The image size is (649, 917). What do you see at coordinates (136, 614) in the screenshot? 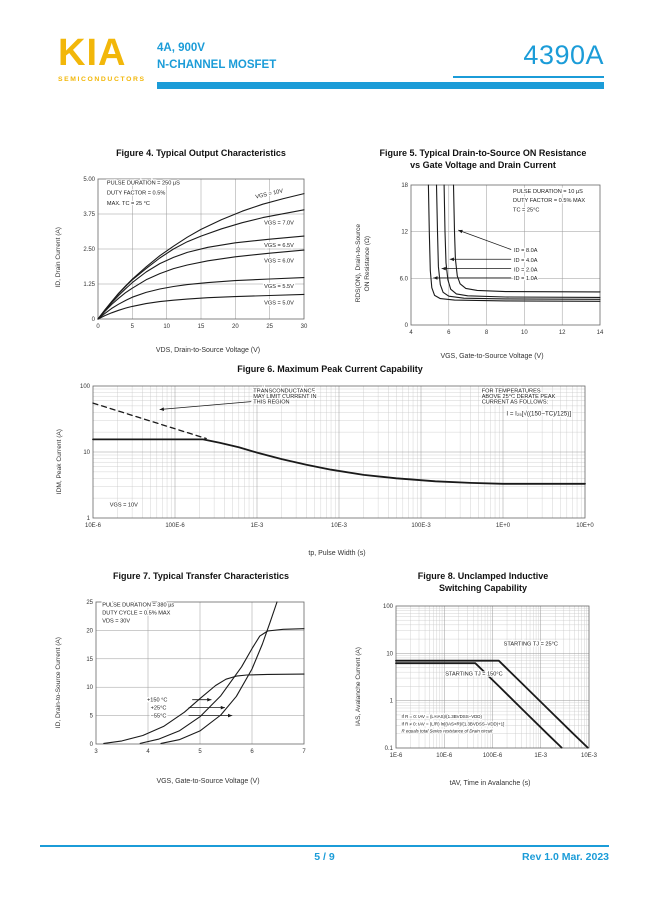
I see `svg-text: DUTY CYCLE = 0.5% MAX` at bounding box center [136, 614].